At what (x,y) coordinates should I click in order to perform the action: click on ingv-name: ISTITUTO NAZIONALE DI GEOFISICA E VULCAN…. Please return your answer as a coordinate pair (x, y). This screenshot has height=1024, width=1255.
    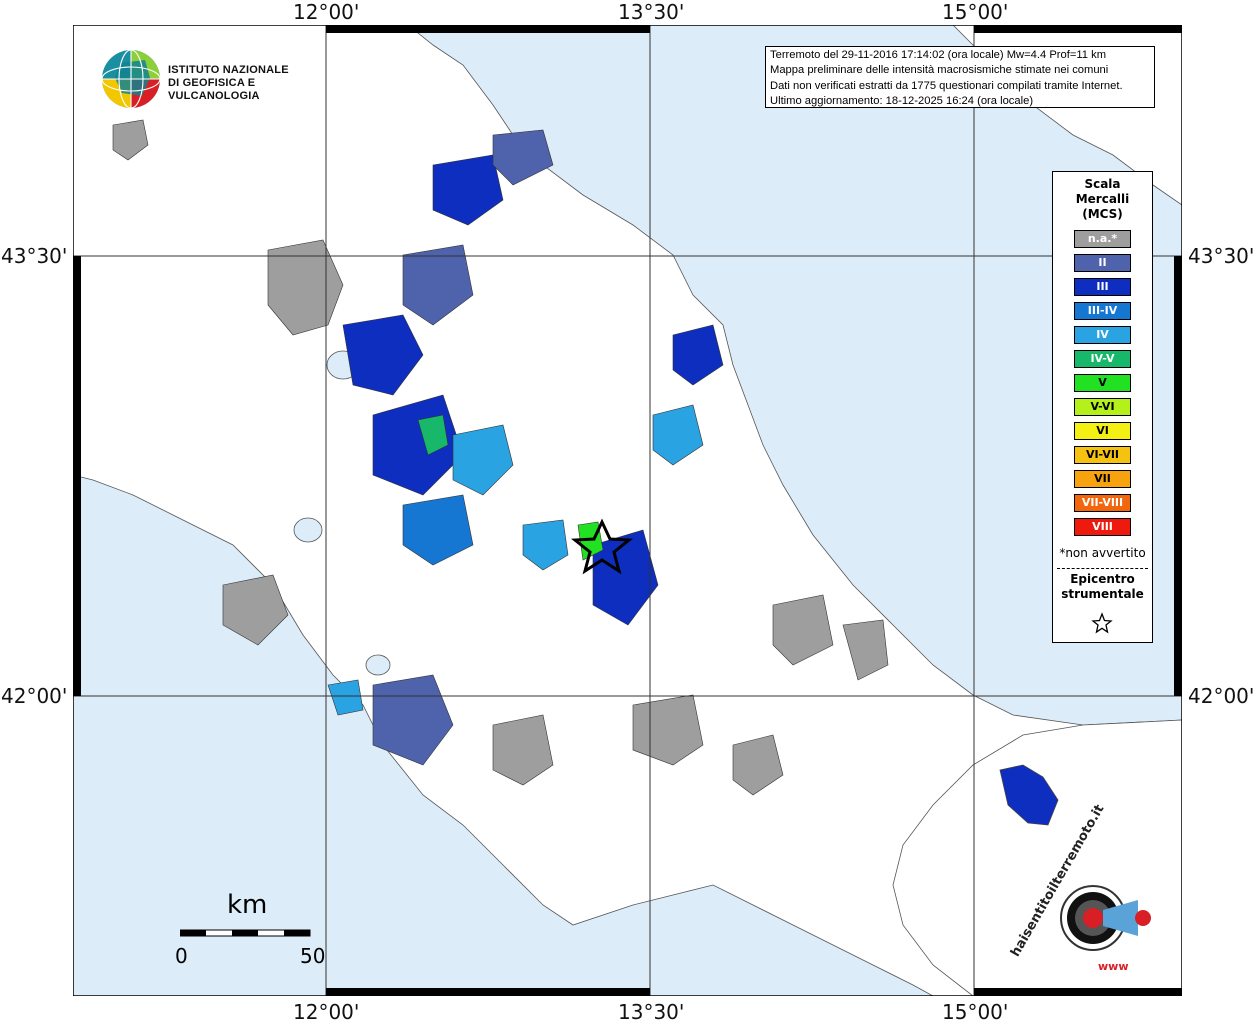
    Looking at the image, I should click on (239, 83).